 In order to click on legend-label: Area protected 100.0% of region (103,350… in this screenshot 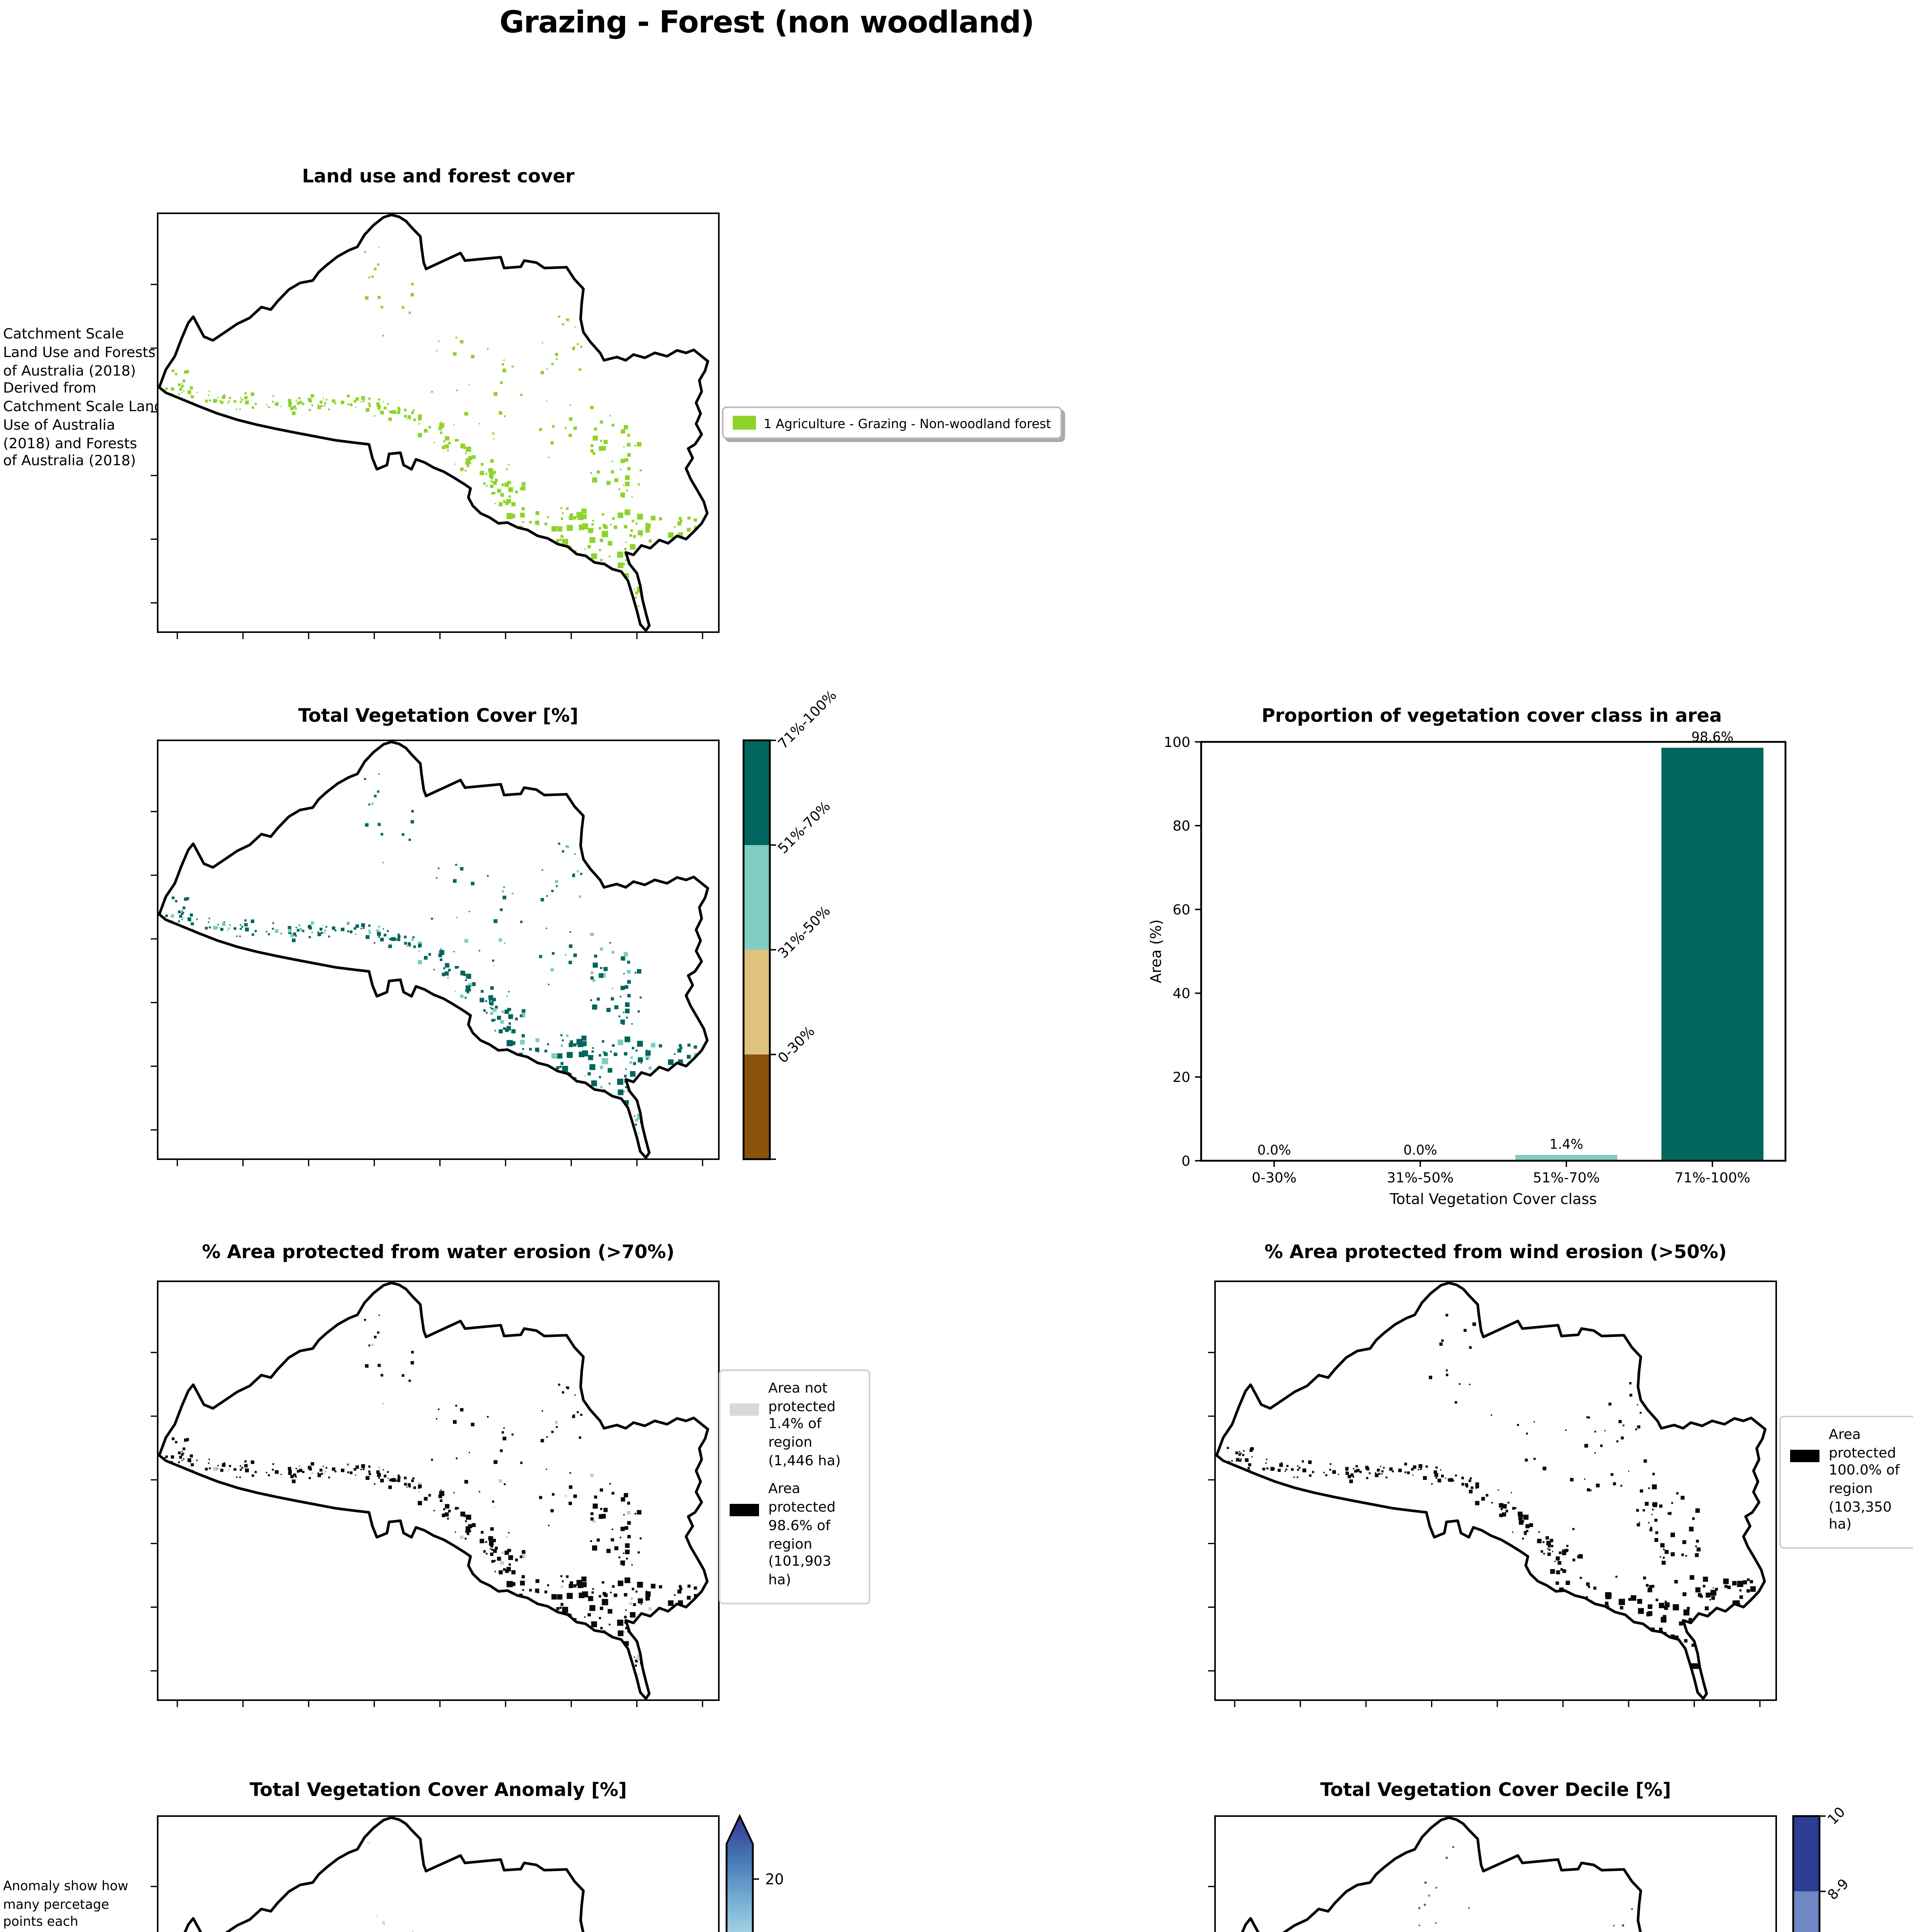, I will do `click(1864, 1481)`.